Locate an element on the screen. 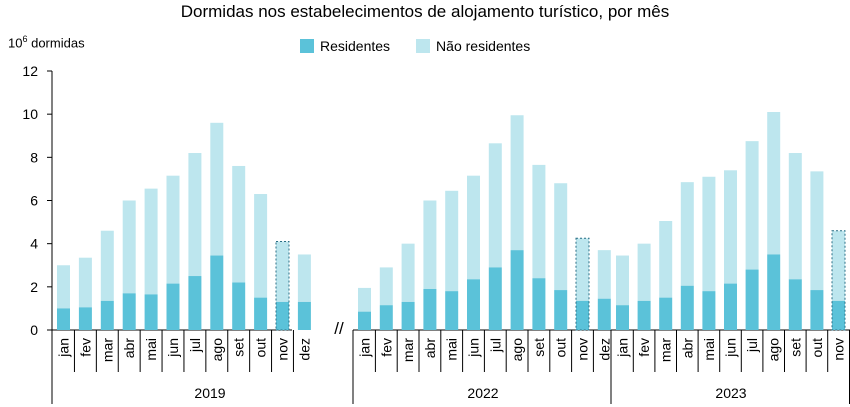  bar-nao-residentes-2022-ago is located at coordinates (517, 183).